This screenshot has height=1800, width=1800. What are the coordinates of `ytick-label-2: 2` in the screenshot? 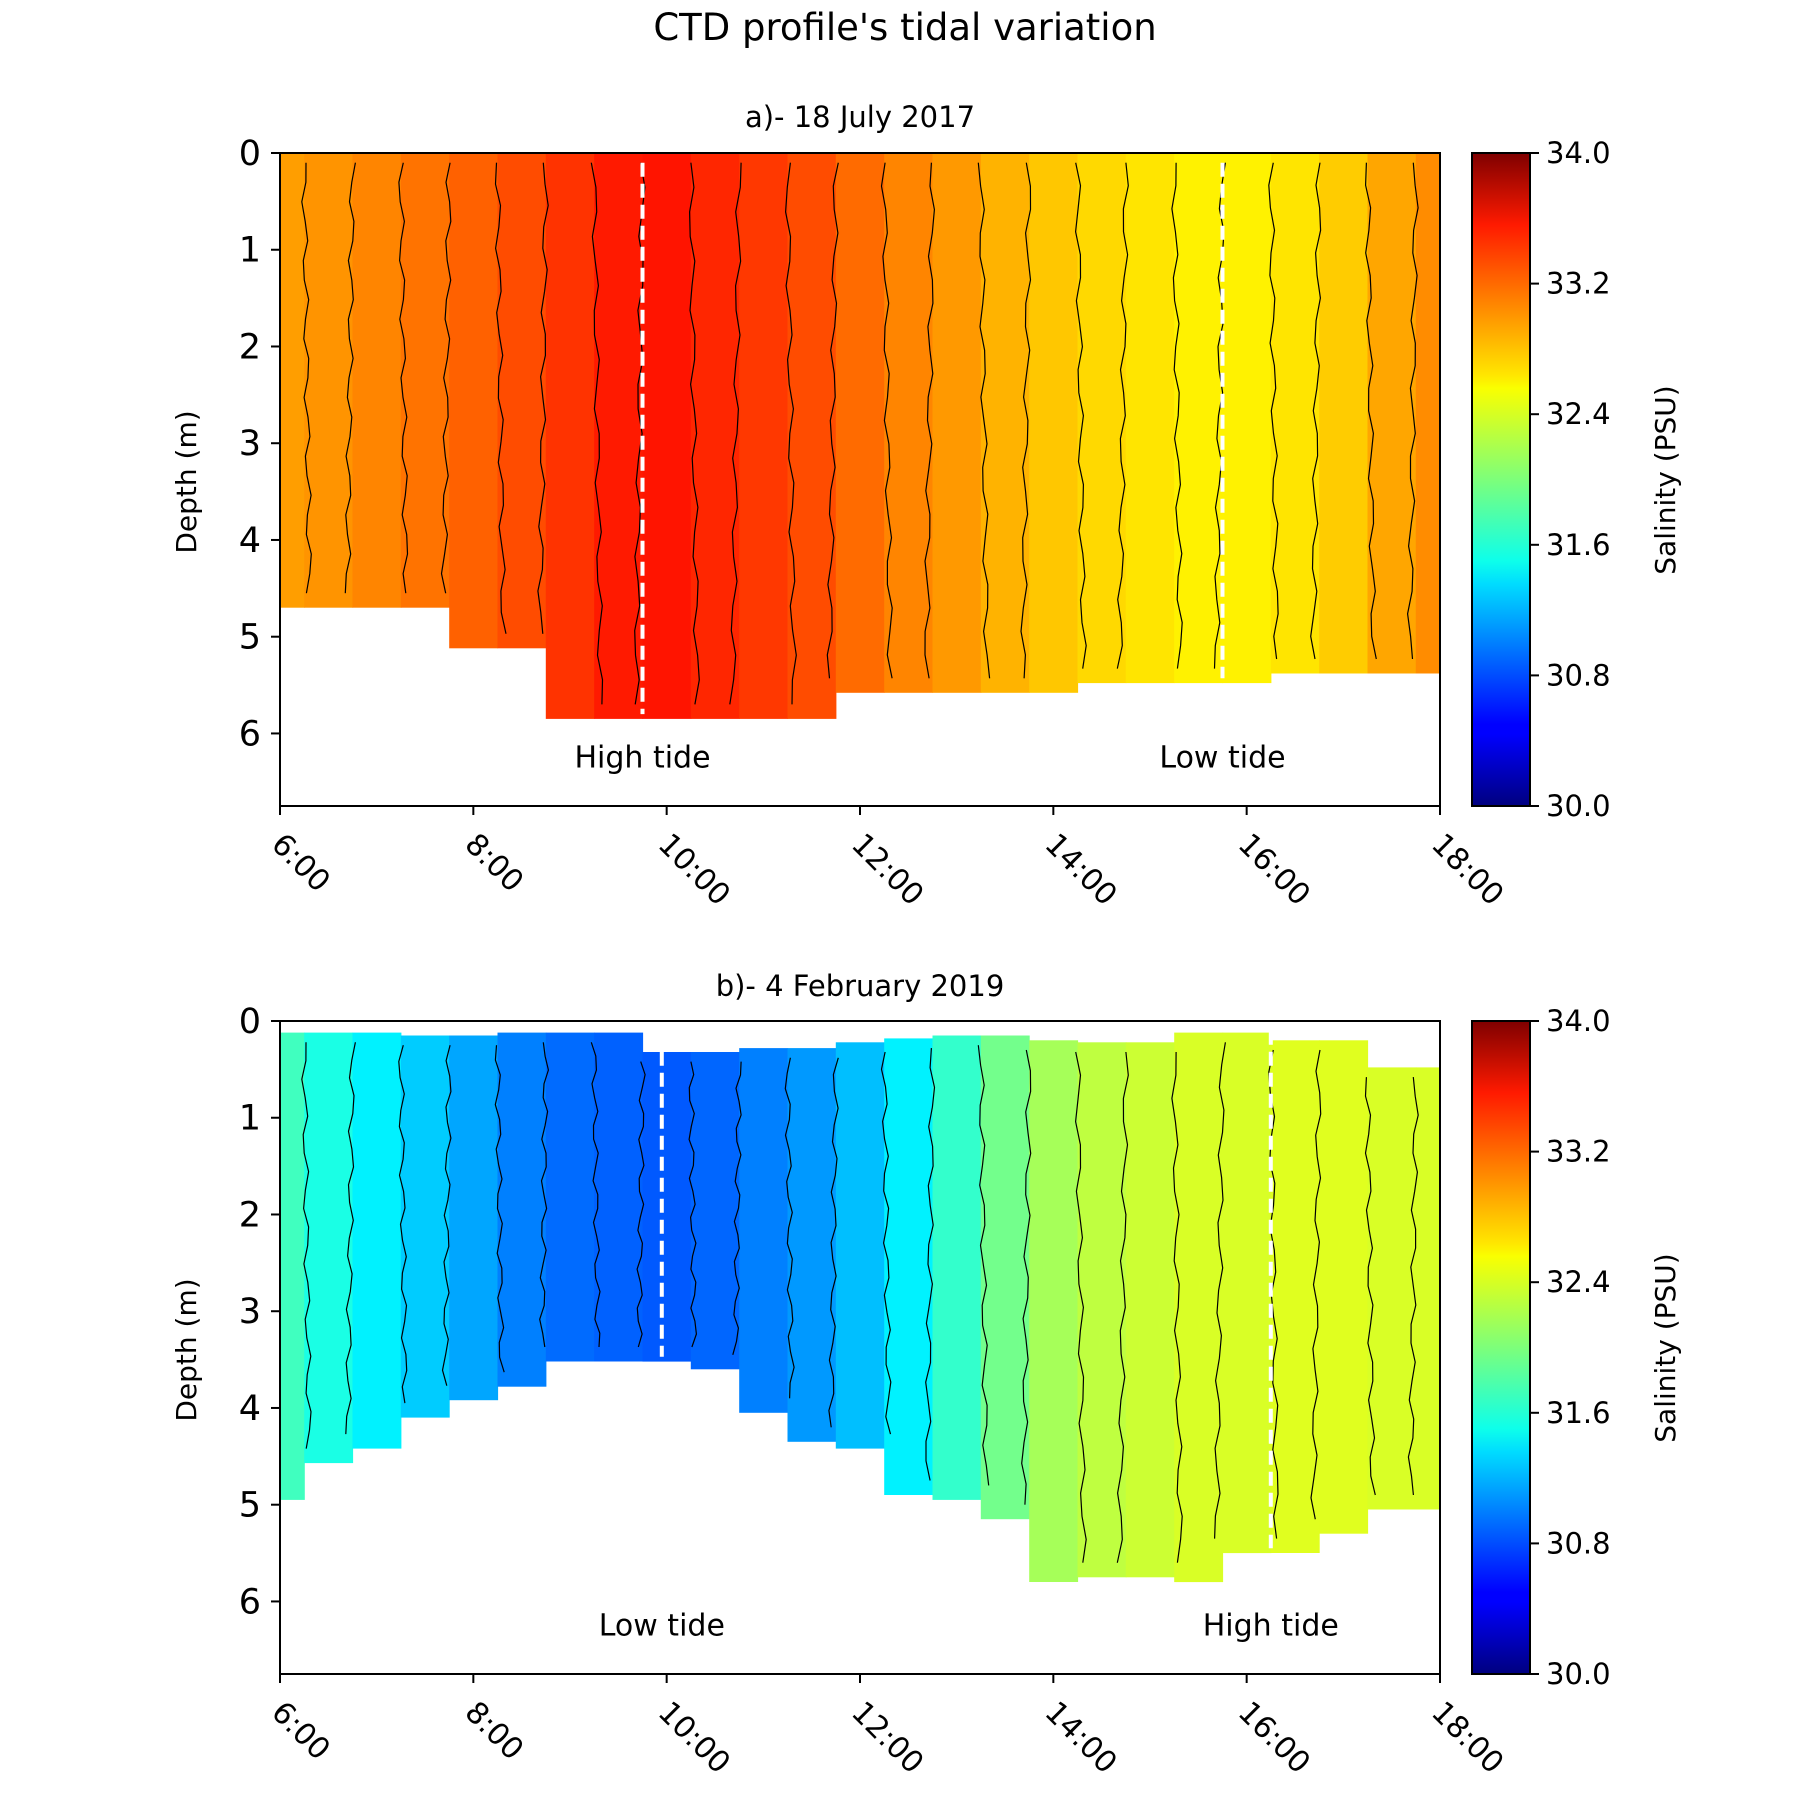 It's located at (250, 347).